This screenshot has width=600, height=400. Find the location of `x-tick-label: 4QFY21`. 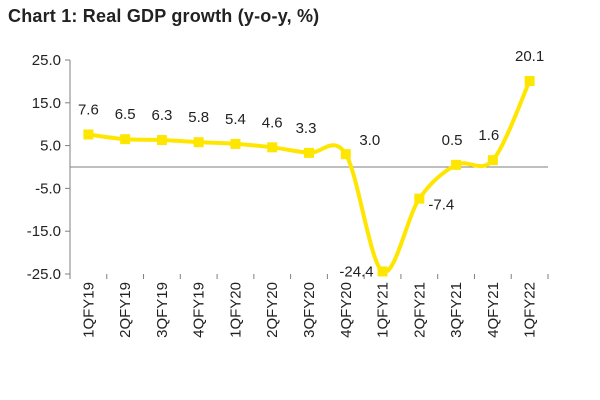

x-tick-label: 4QFY21 is located at coordinates (493, 310).